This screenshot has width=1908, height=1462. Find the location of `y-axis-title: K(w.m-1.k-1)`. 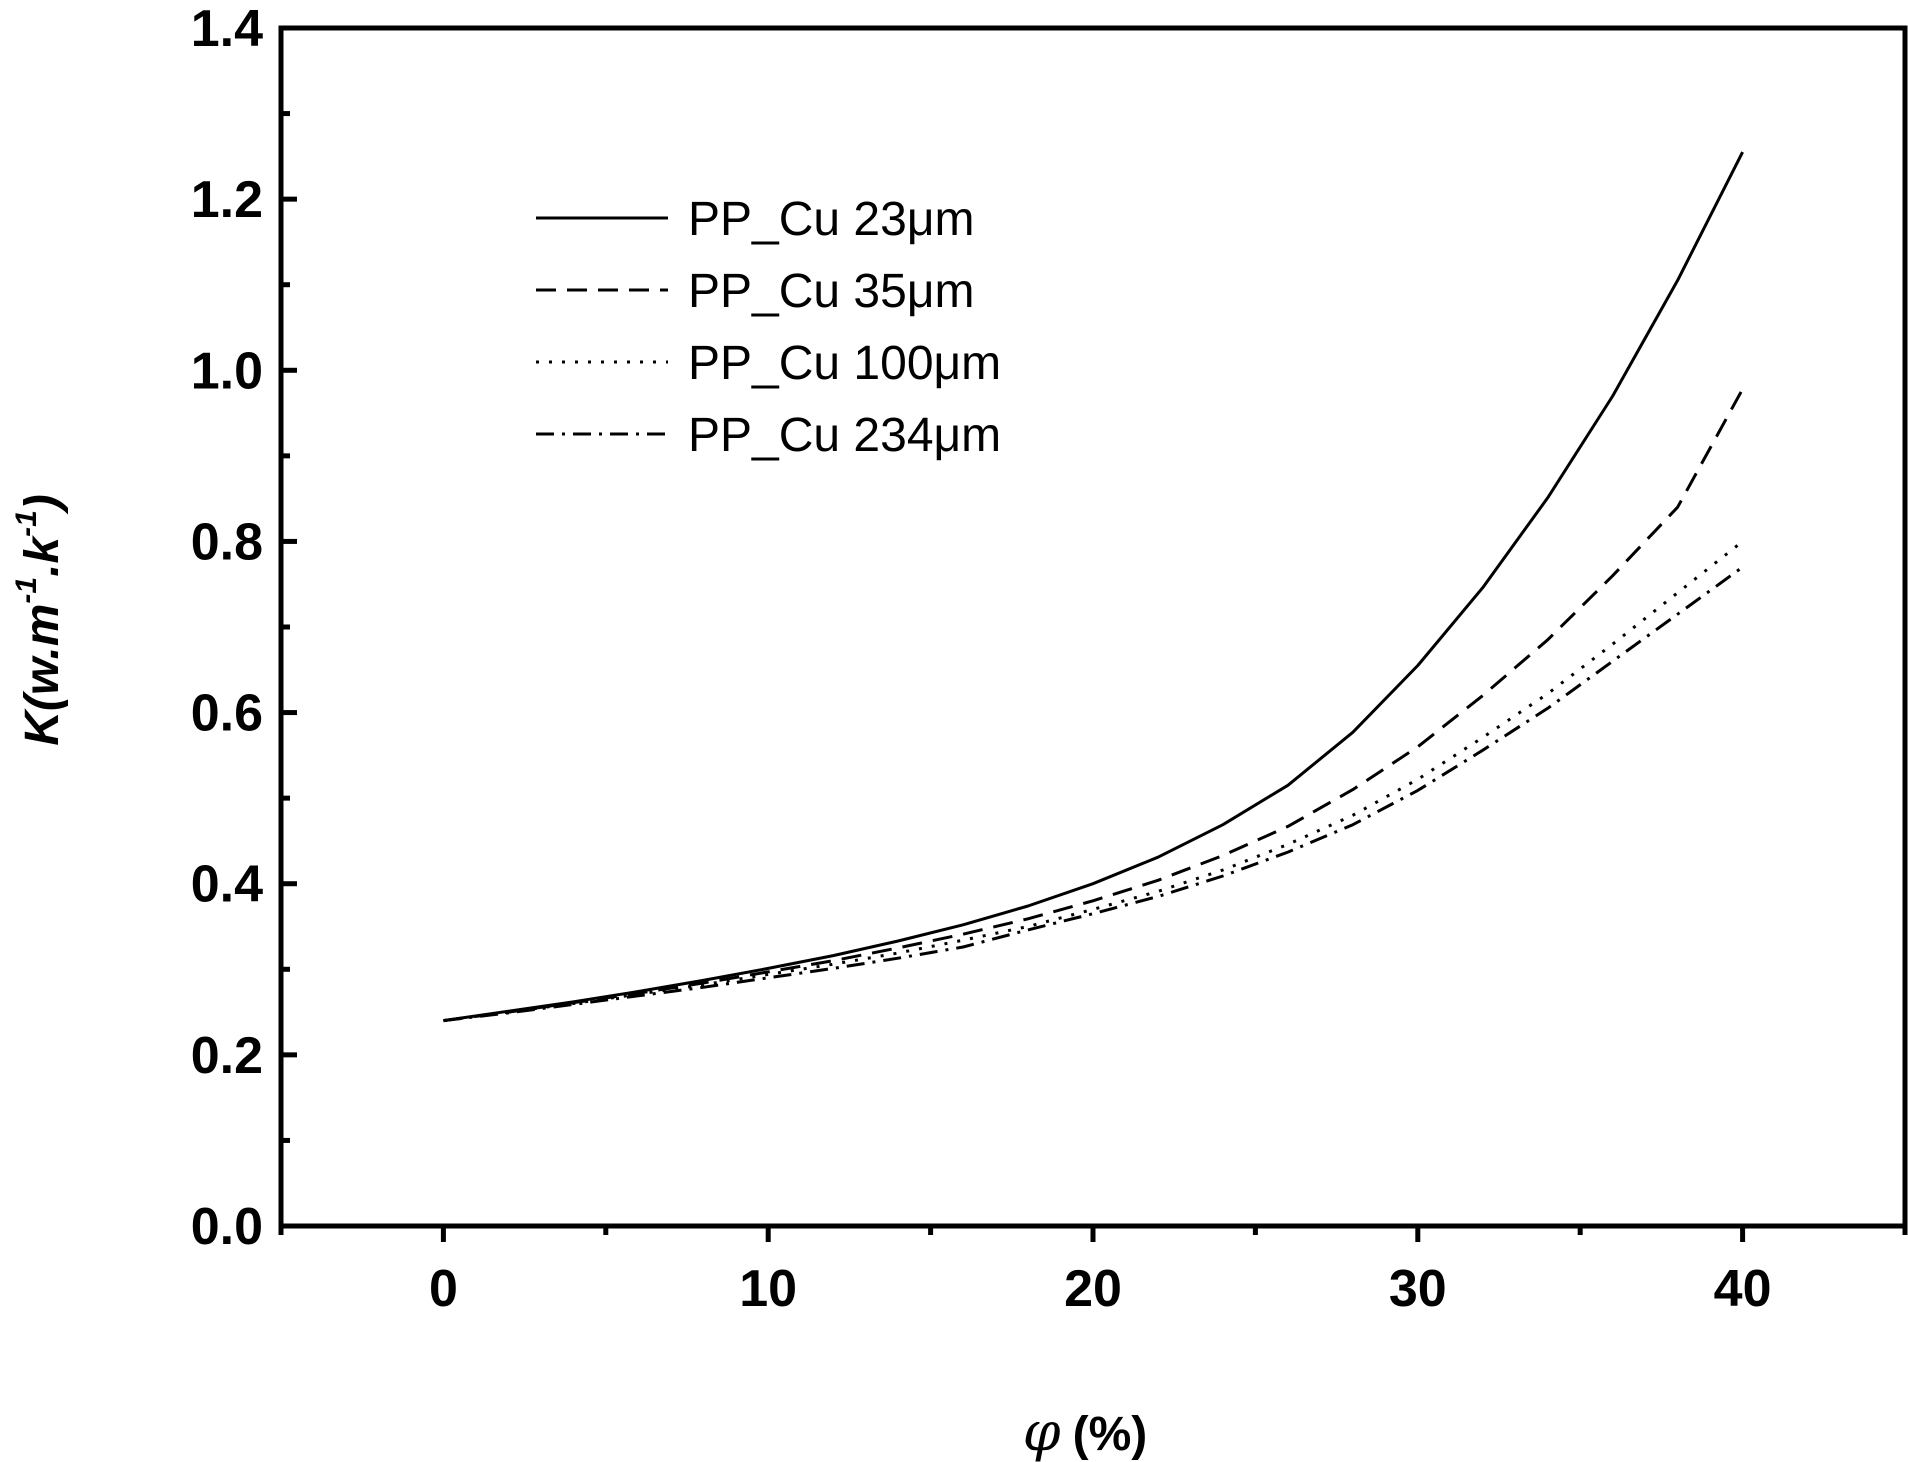

y-axis-title: K(w.m-1.k-1) is located at coordinates (39, 620).